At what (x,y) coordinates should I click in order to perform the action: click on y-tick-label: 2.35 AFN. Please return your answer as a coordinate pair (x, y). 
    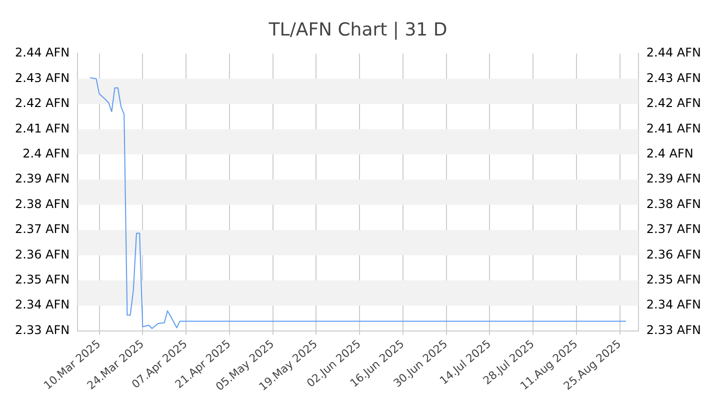
    Looking at the image, I should click on (42, 279).